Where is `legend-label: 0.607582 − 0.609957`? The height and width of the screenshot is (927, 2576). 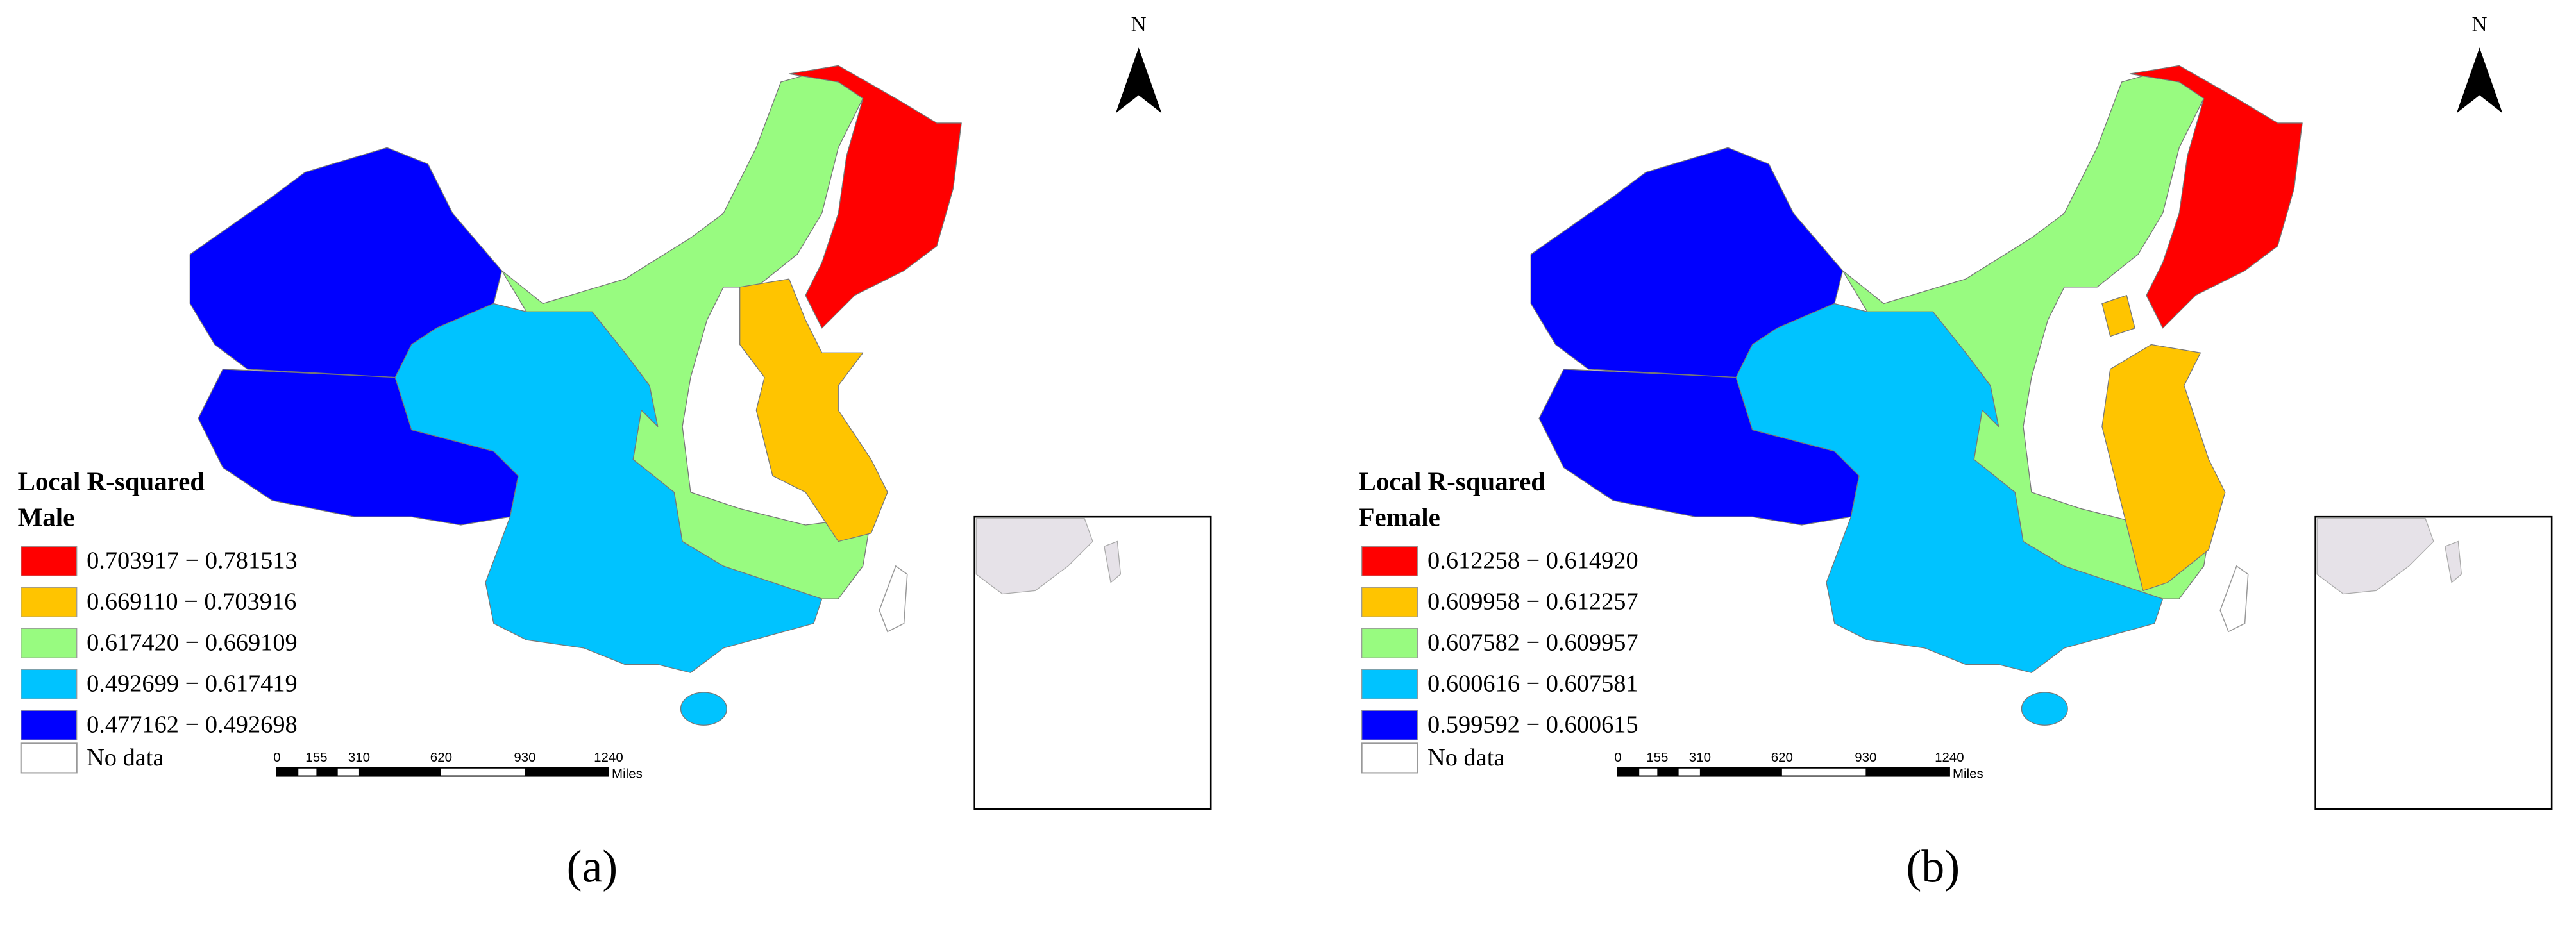 legend-label: 0.607582 − 0.609957 is located at coordinates (1532, 643).